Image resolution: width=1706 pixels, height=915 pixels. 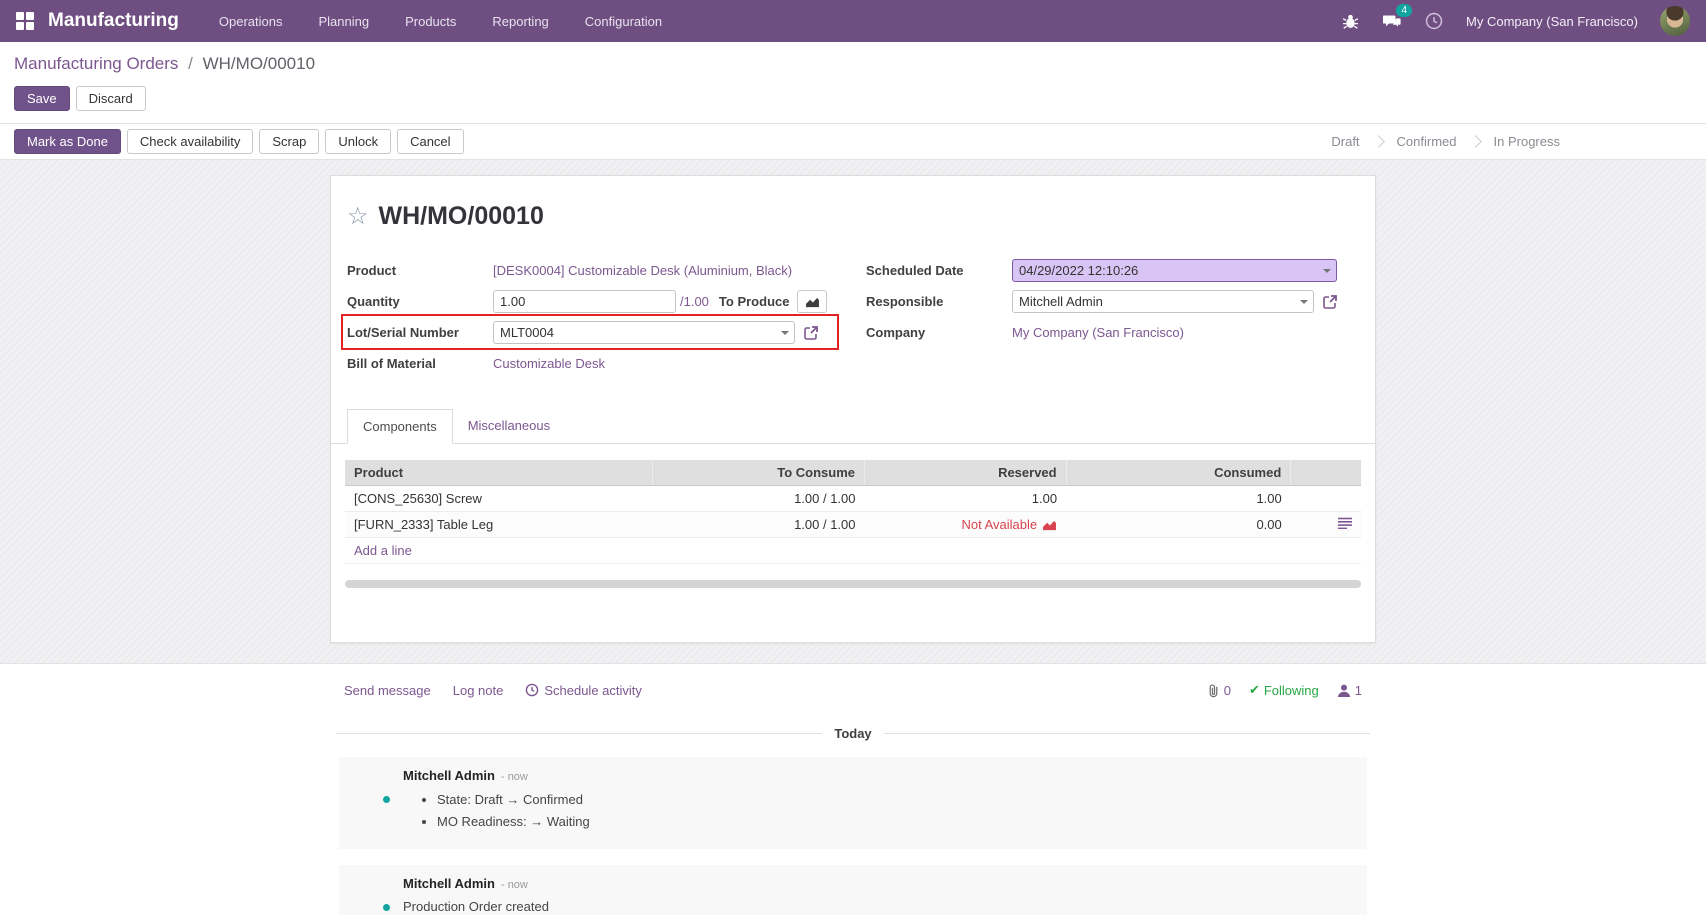 I want to click on field-bill-of-material: Bill of Material Customizable Desk, so click(x=602, y=363).